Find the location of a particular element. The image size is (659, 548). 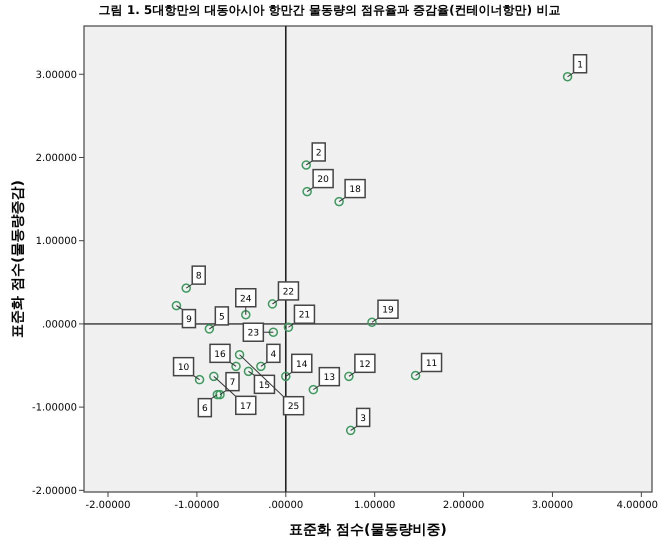

annotation: 19 is located at coordinates (388, 311).